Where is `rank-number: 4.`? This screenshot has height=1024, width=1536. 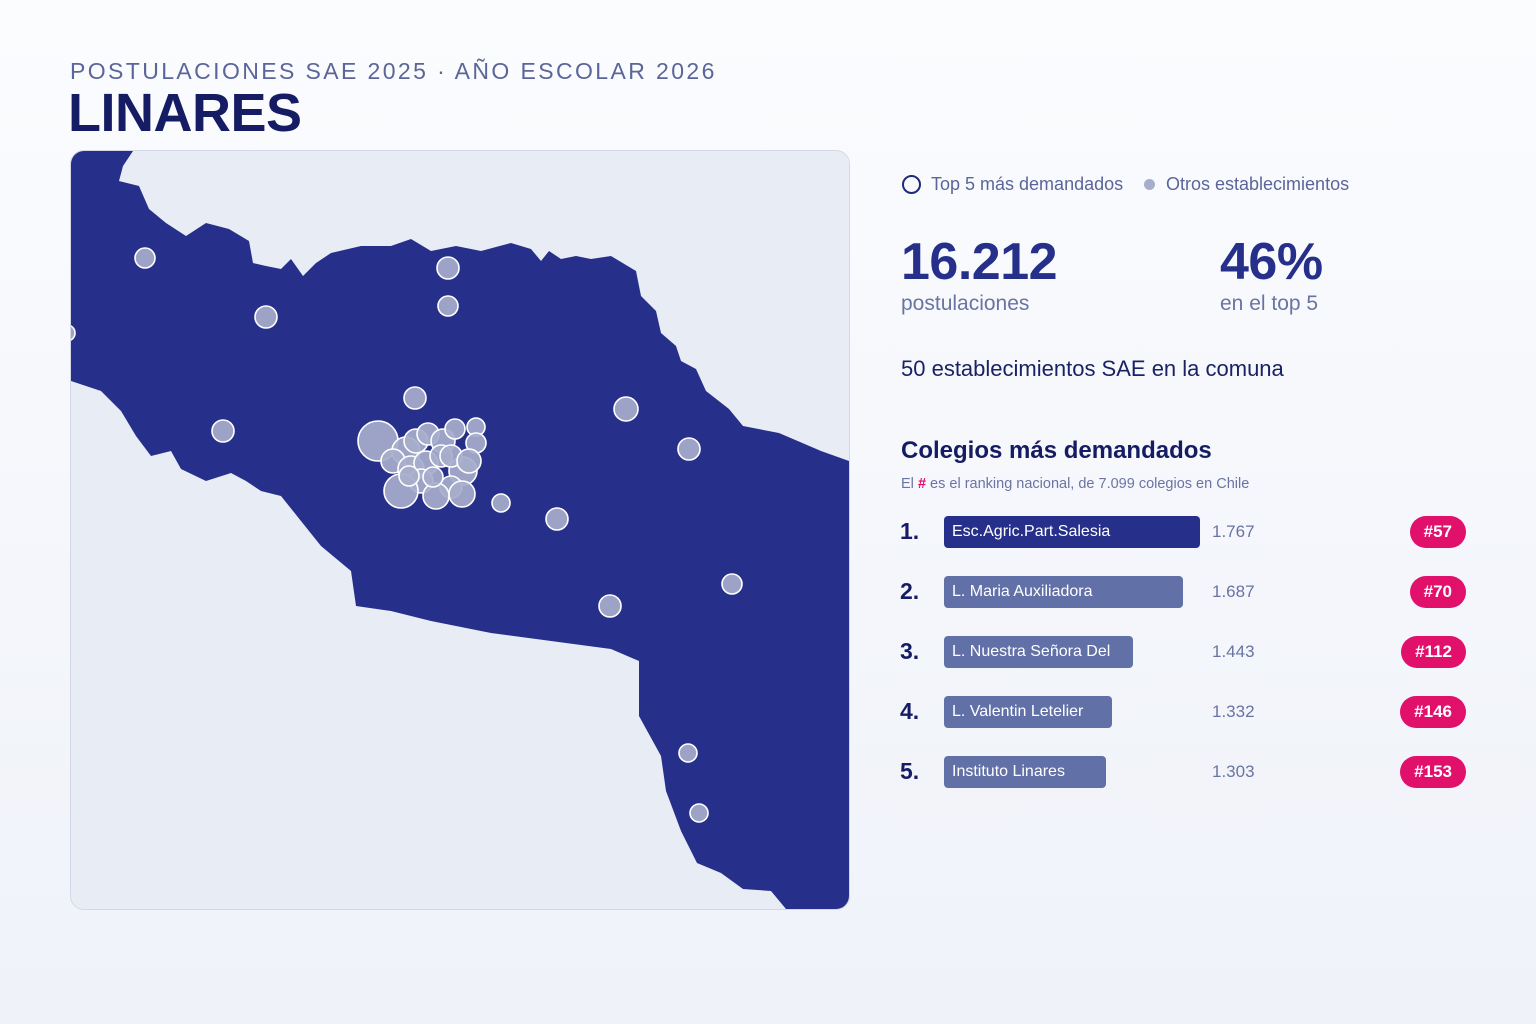
rank-number: 4. is located at coordinates (910, 711).